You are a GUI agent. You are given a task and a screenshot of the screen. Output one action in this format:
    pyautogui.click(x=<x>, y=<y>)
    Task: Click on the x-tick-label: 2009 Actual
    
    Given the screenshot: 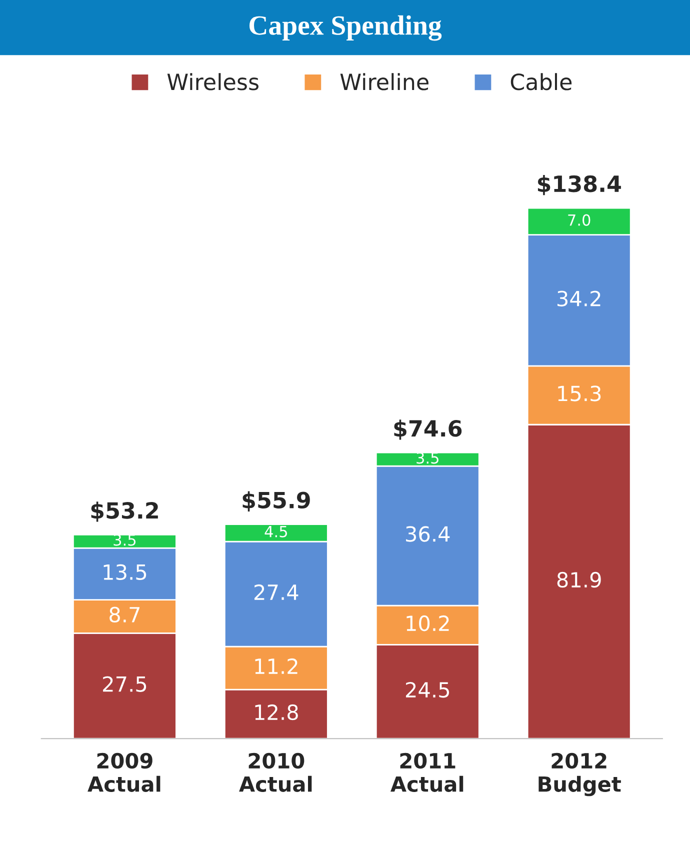 What is the action you would take?
    pyautogui.click(x=124, y=772)
    